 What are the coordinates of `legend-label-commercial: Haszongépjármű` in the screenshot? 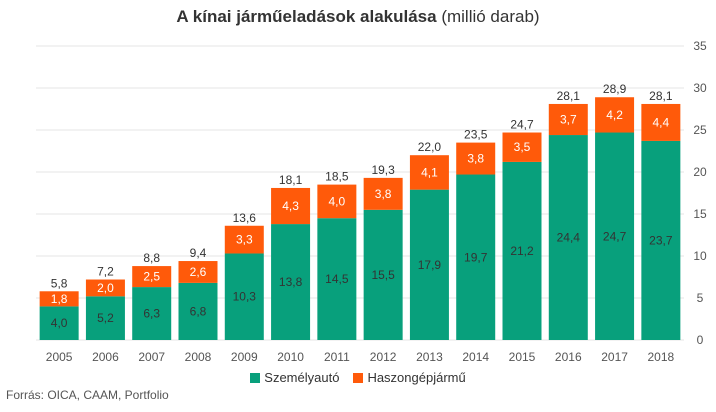 It's located at (416, 377).